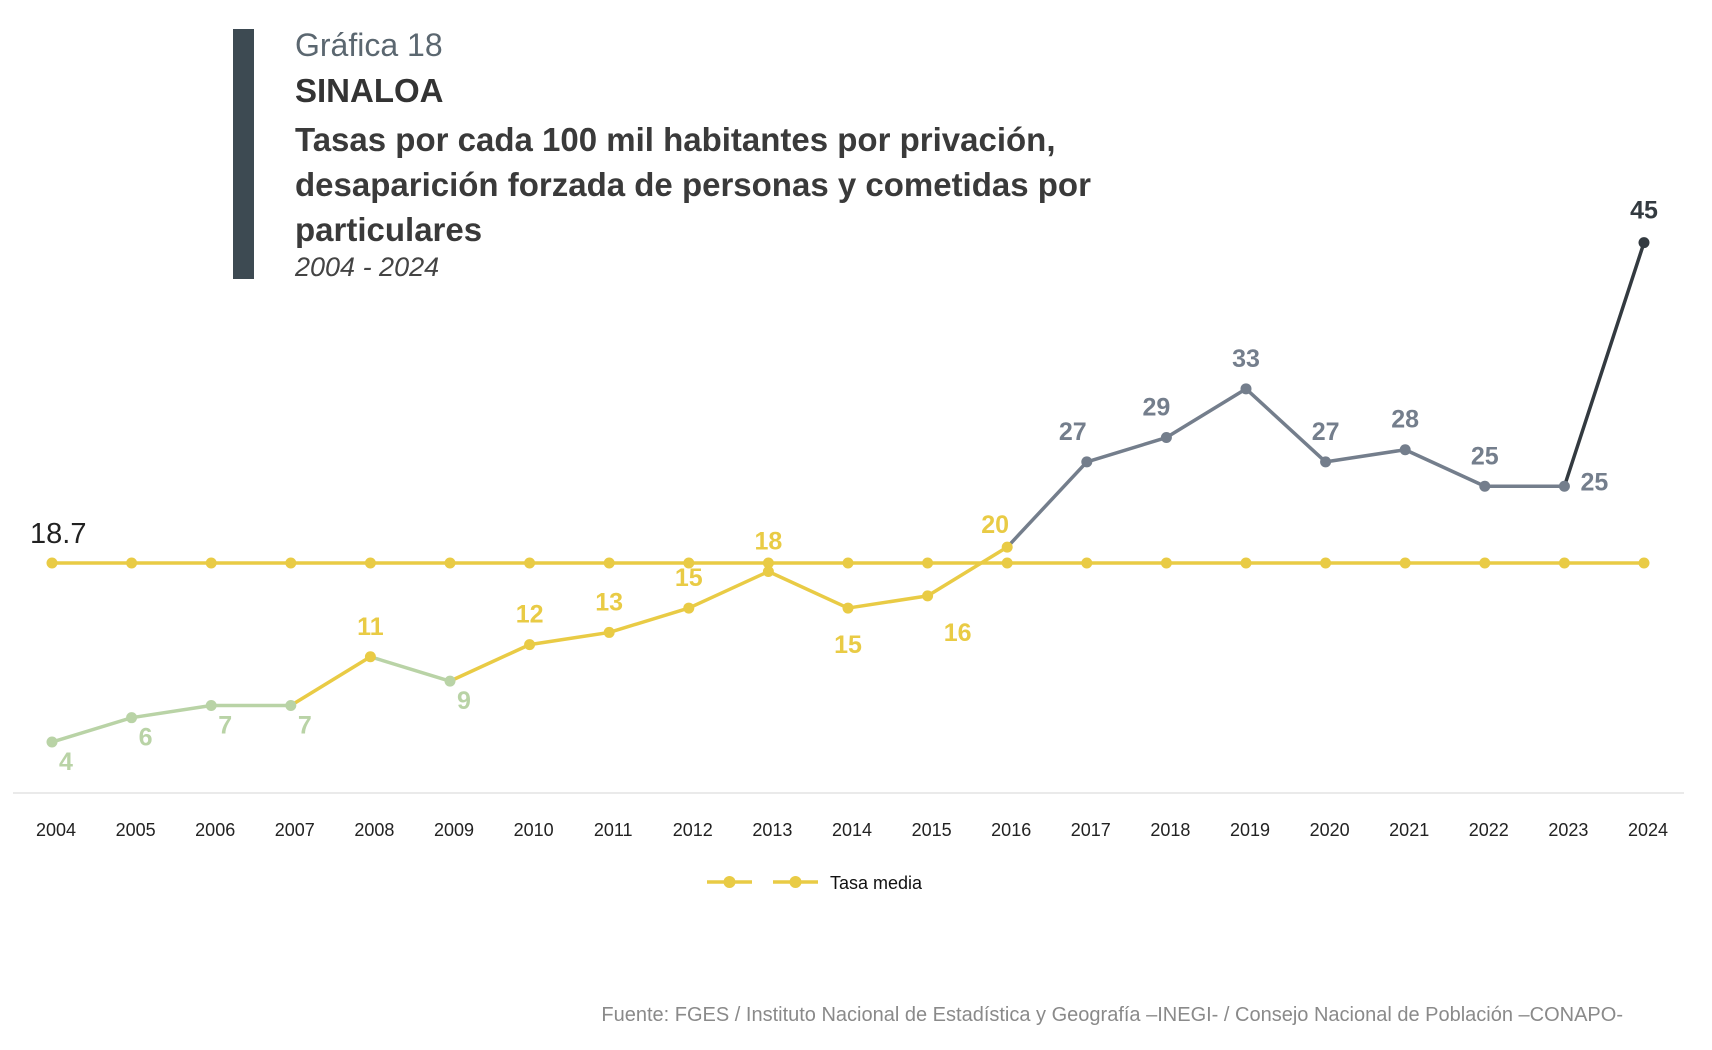 The height and width of the screenshot is (1050, 1712). Describe the element at coordinates (1170, 830) in the screenshot. I see `x-tick-label: 2018` at that location.